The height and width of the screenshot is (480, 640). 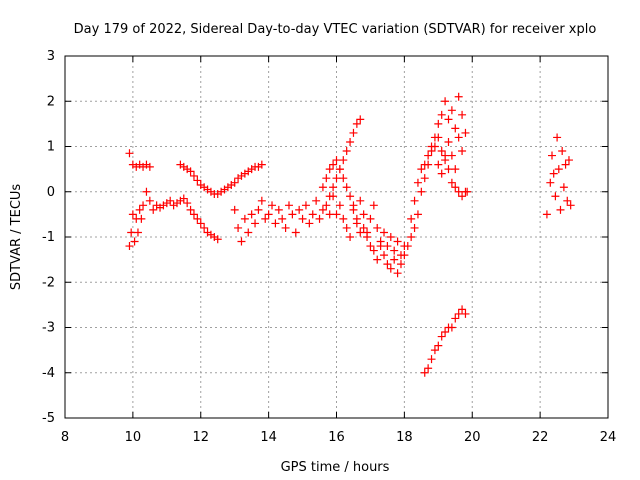 I want to click on y-tick-label: 3, so click(x=51, y=56).